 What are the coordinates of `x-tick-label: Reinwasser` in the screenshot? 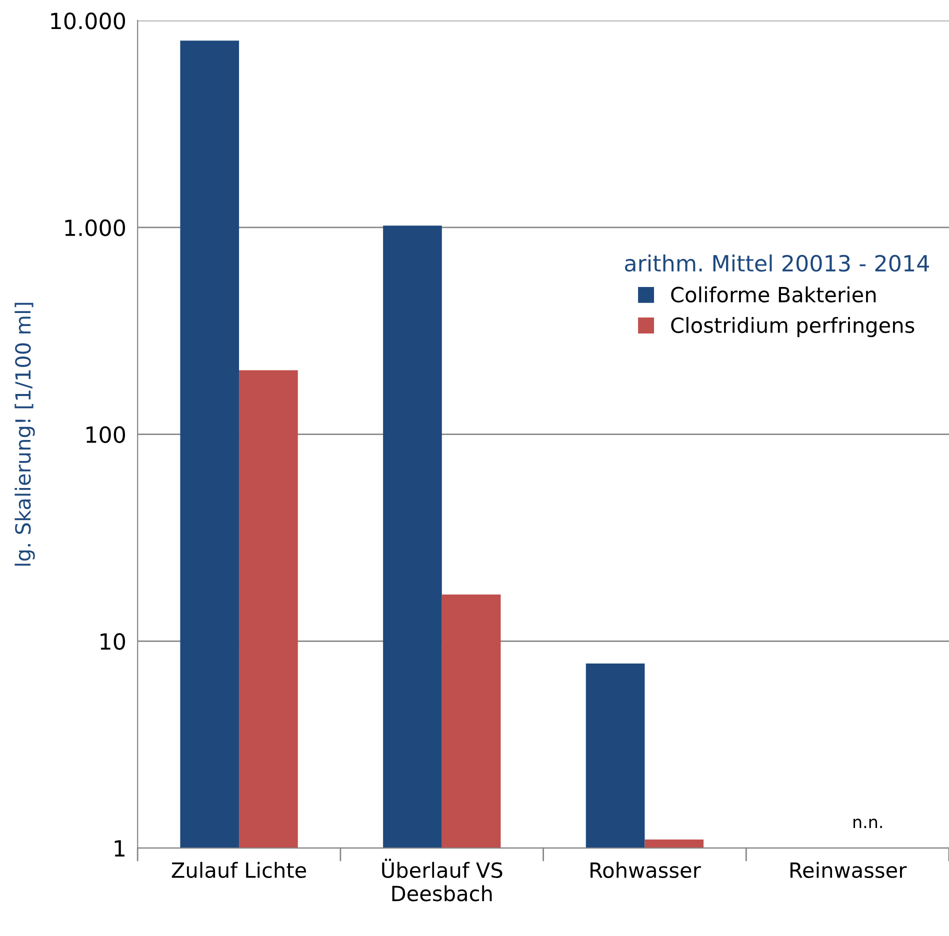 It's located at (848, 870).